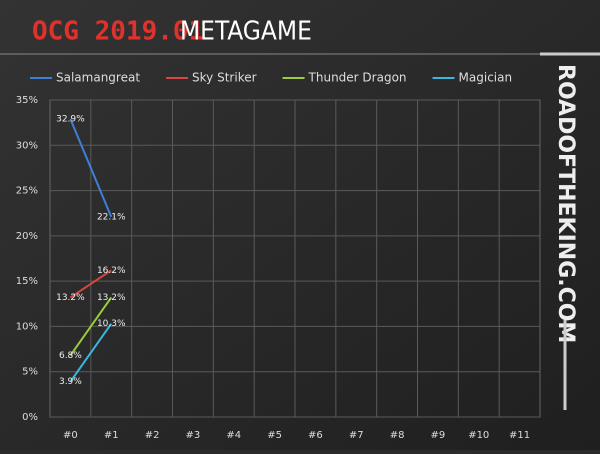 The image size is (600, 454). I want to click on x-tick-label: #8, so click(397, 435).